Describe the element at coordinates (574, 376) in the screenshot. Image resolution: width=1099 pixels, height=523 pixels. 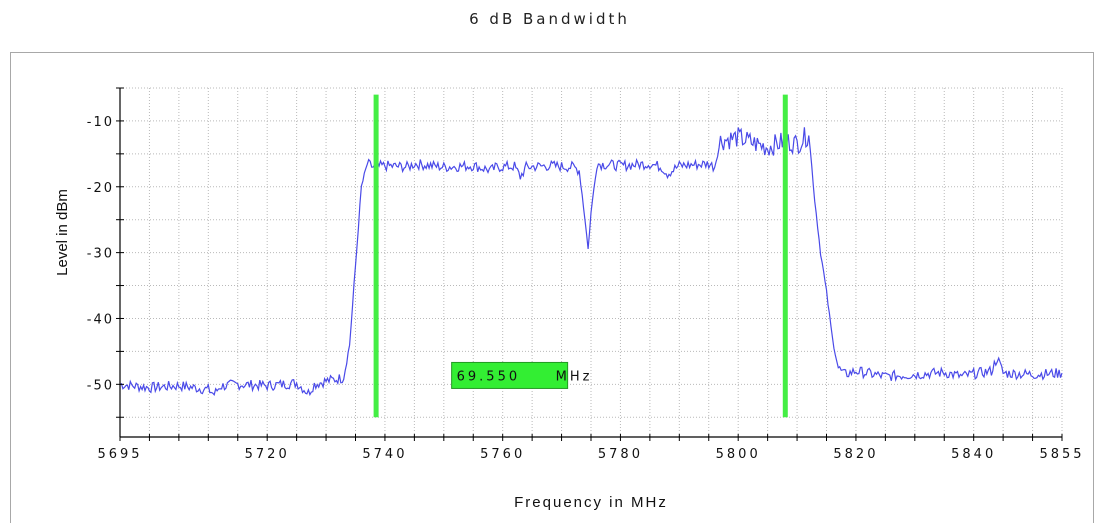
I see `bandwidth-unit: MHz` at that location.